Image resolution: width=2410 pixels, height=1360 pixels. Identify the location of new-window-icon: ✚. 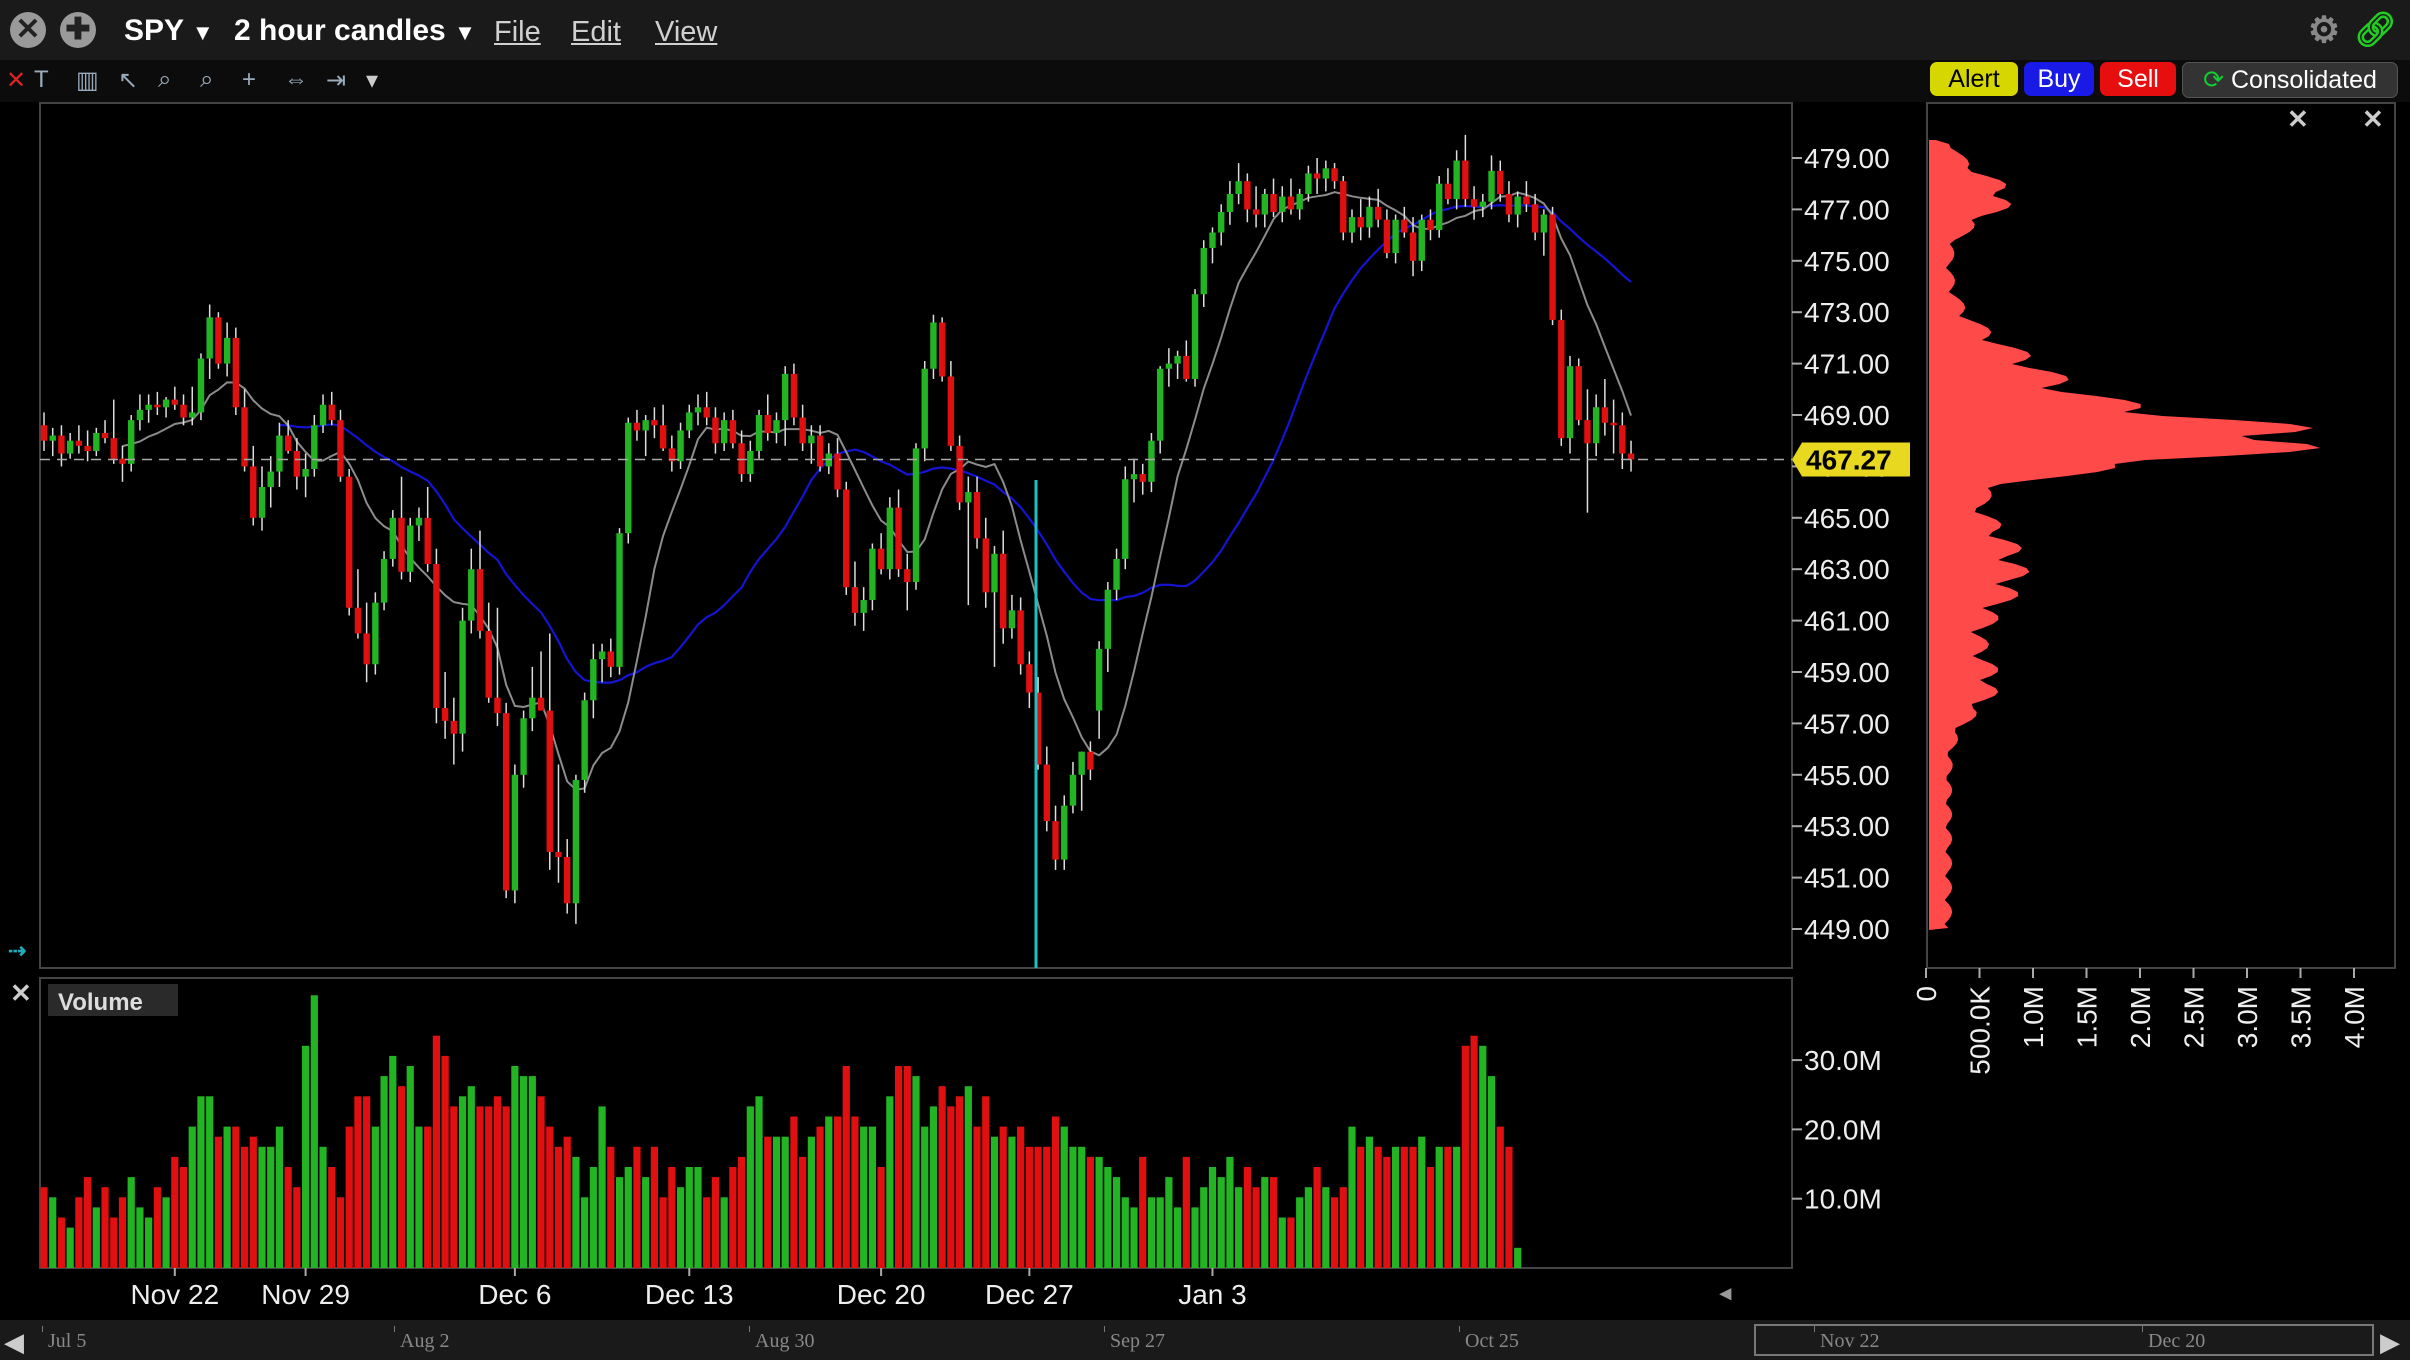
(78, 30).